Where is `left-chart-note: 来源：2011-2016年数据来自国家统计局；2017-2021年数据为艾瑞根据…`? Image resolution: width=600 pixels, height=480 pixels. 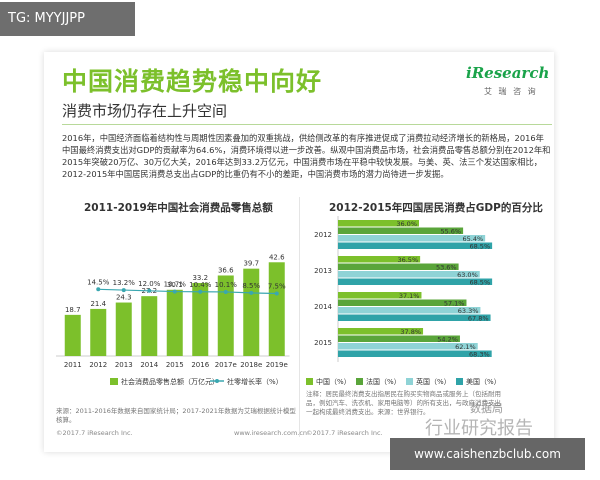
left-chart-note: 来源：2011-2016年数据来自国家统计局；2017-2021年数据为艾瑞根据… is located at coordinates (176, 415).